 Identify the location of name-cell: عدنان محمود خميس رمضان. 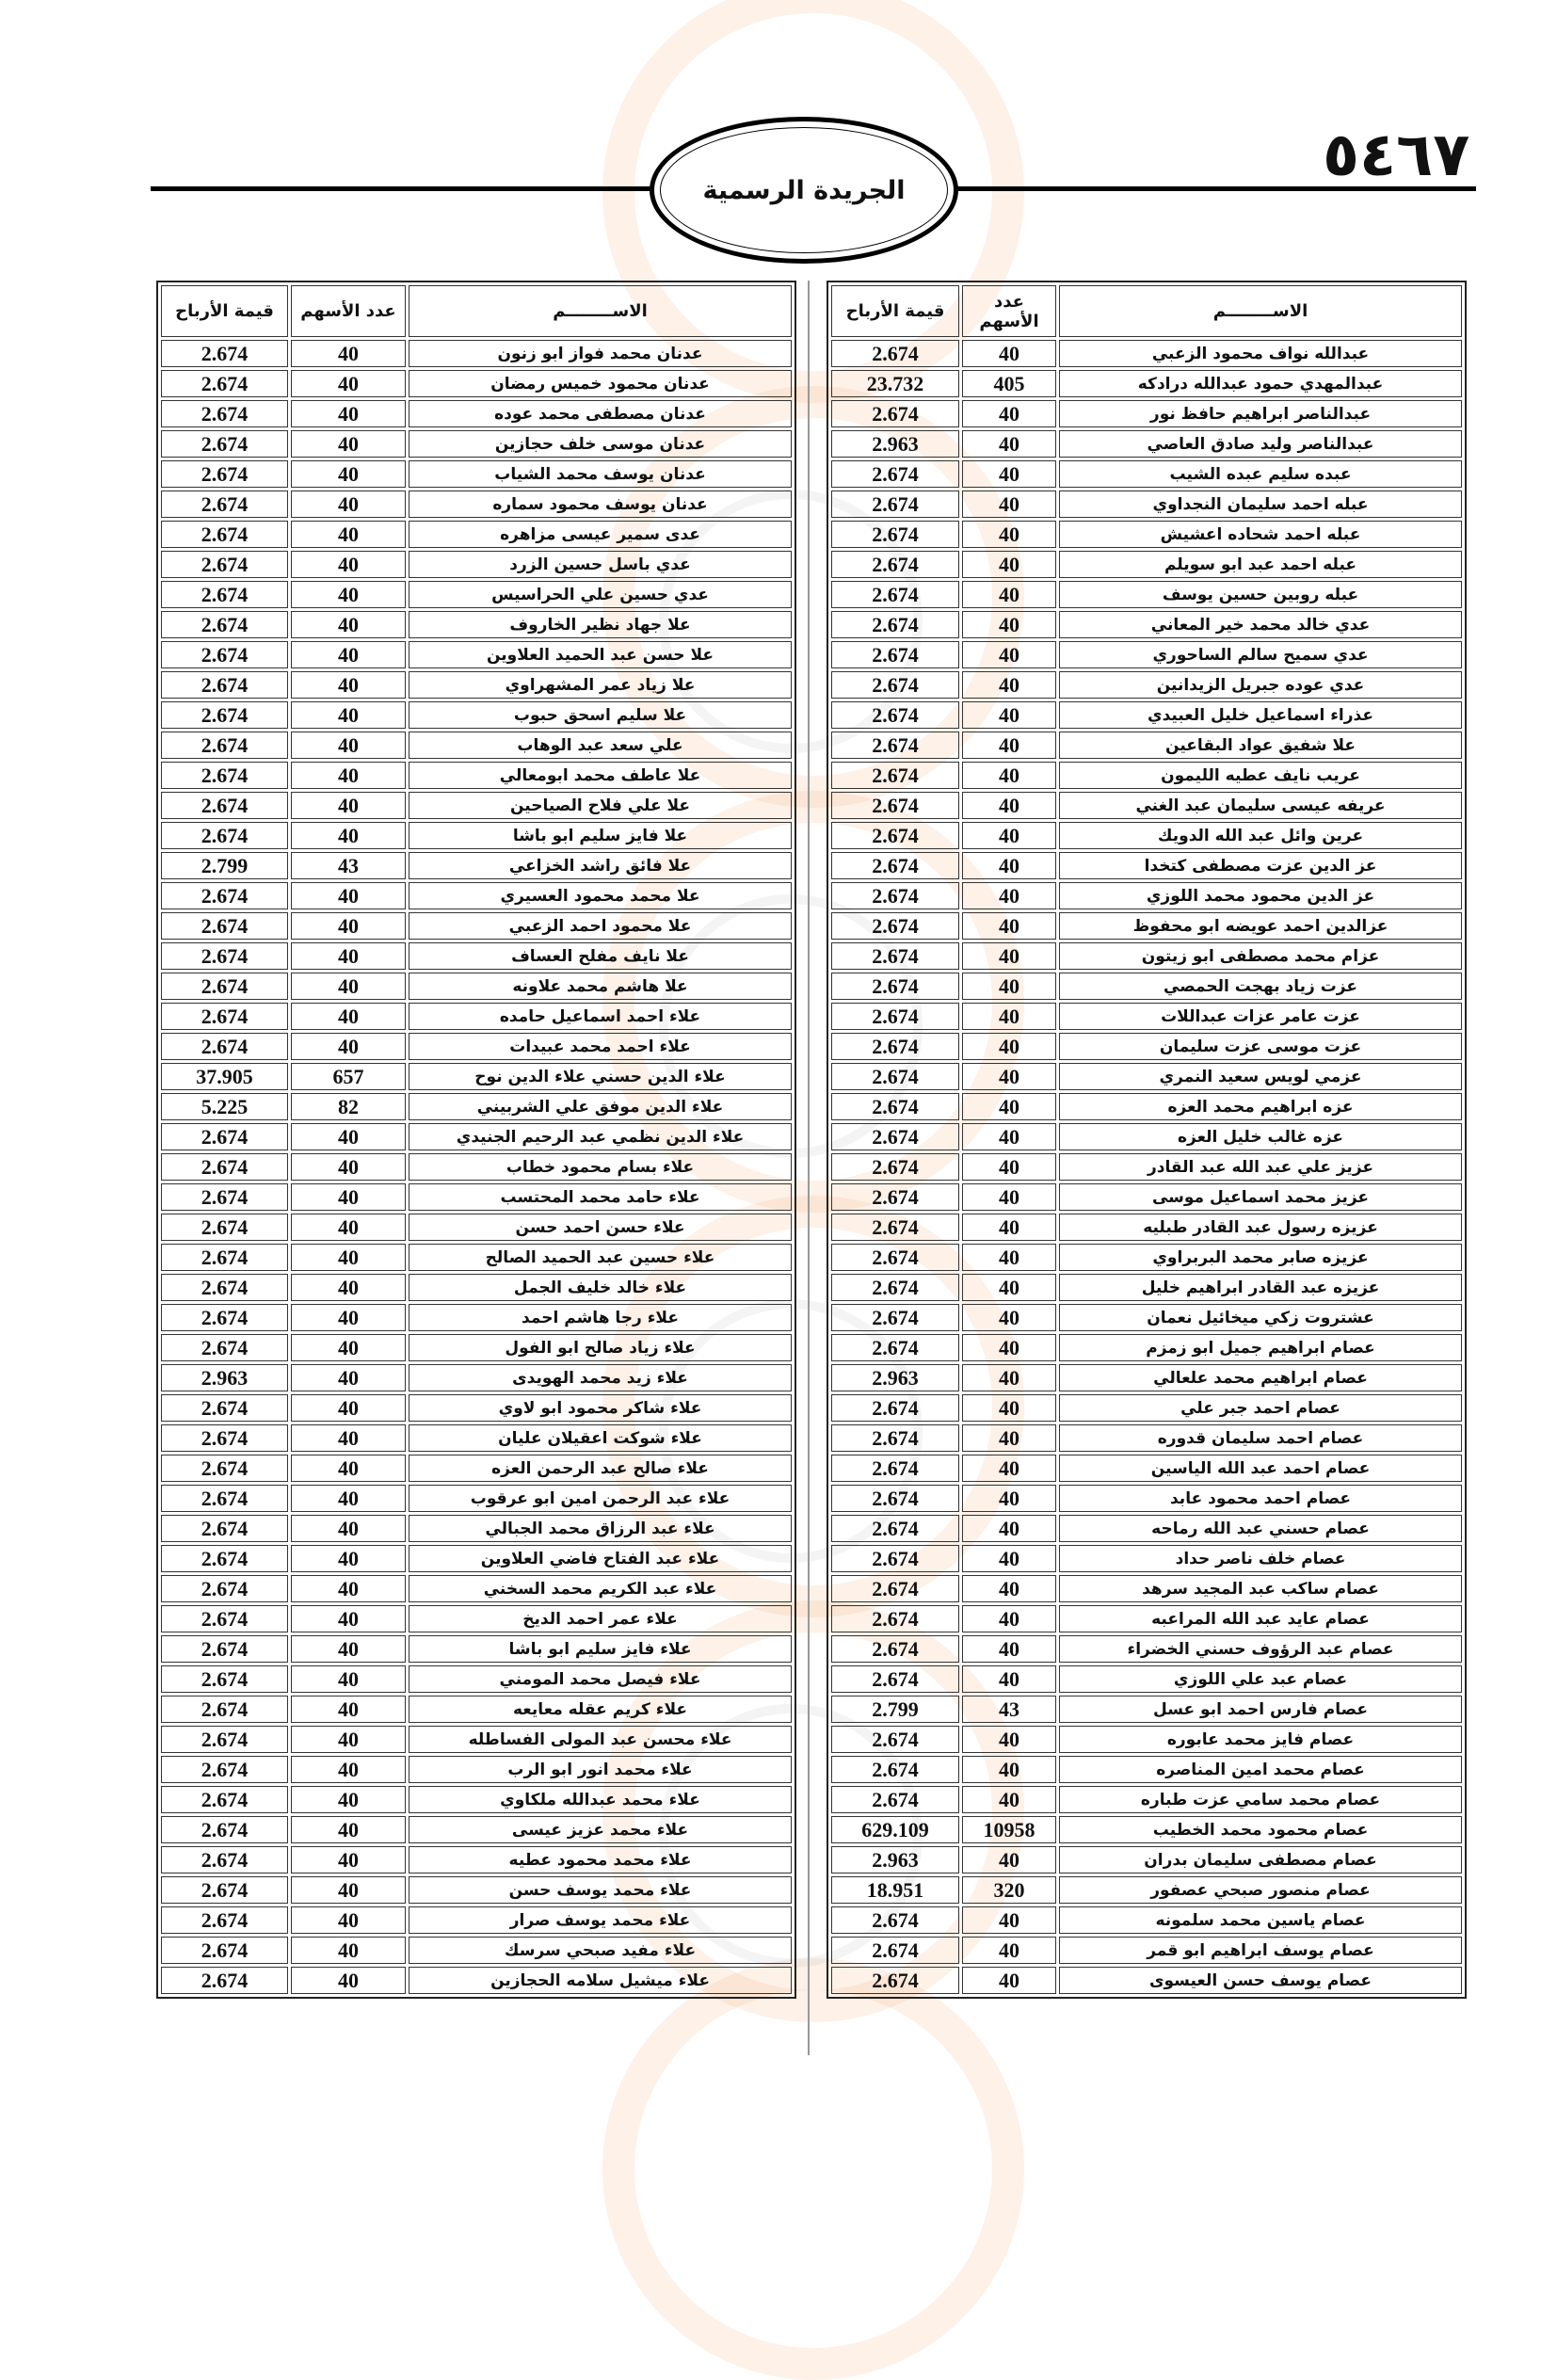
(600, 383).